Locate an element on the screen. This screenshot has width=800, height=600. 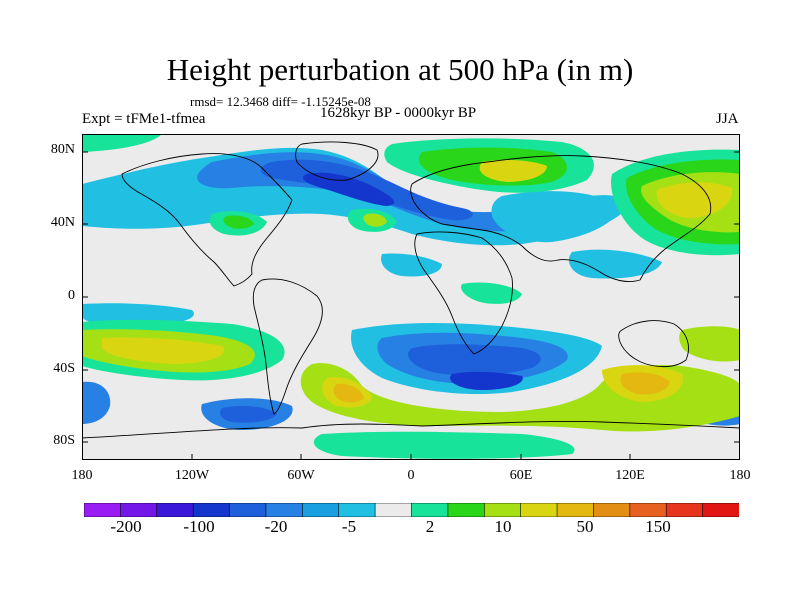
north-atlantic-low-deep is located at coordinates (348, 189).